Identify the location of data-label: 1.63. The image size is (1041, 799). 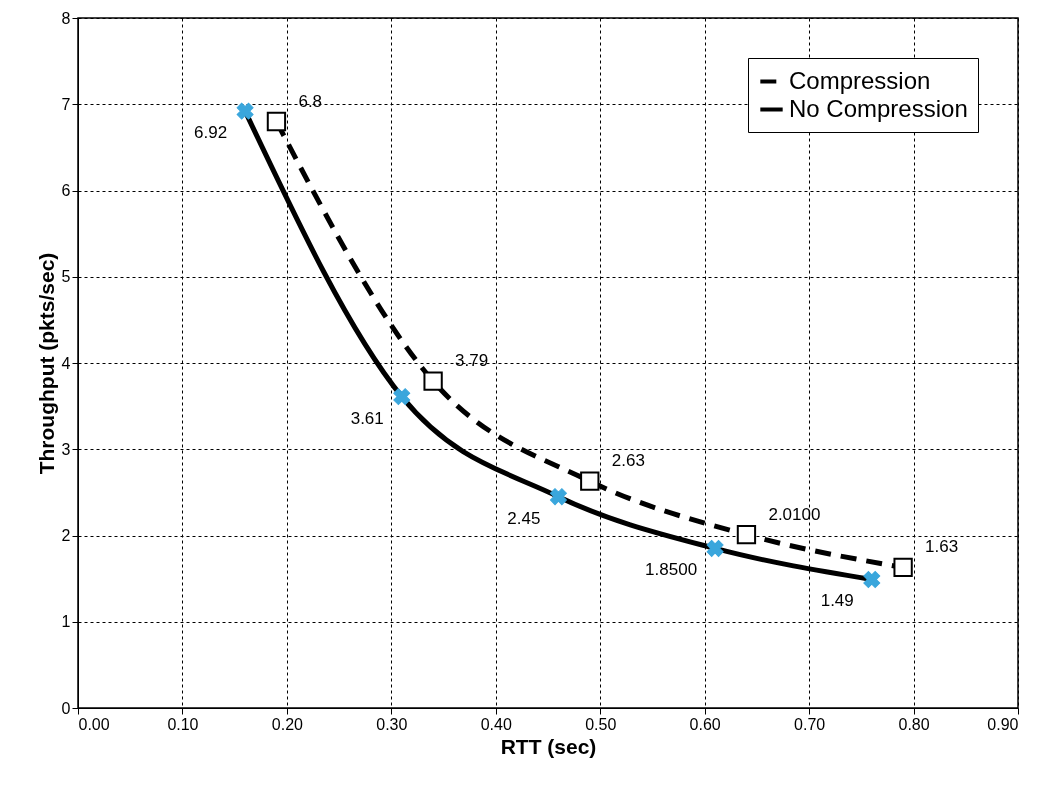
(942, 547).